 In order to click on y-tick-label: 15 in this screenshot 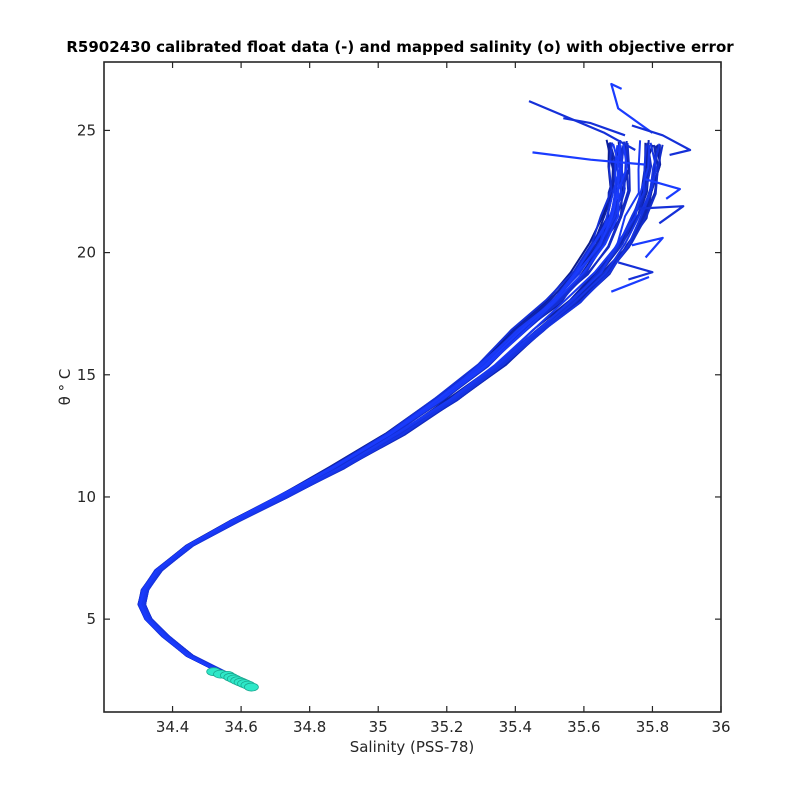, I will do `click(86, 375)`.